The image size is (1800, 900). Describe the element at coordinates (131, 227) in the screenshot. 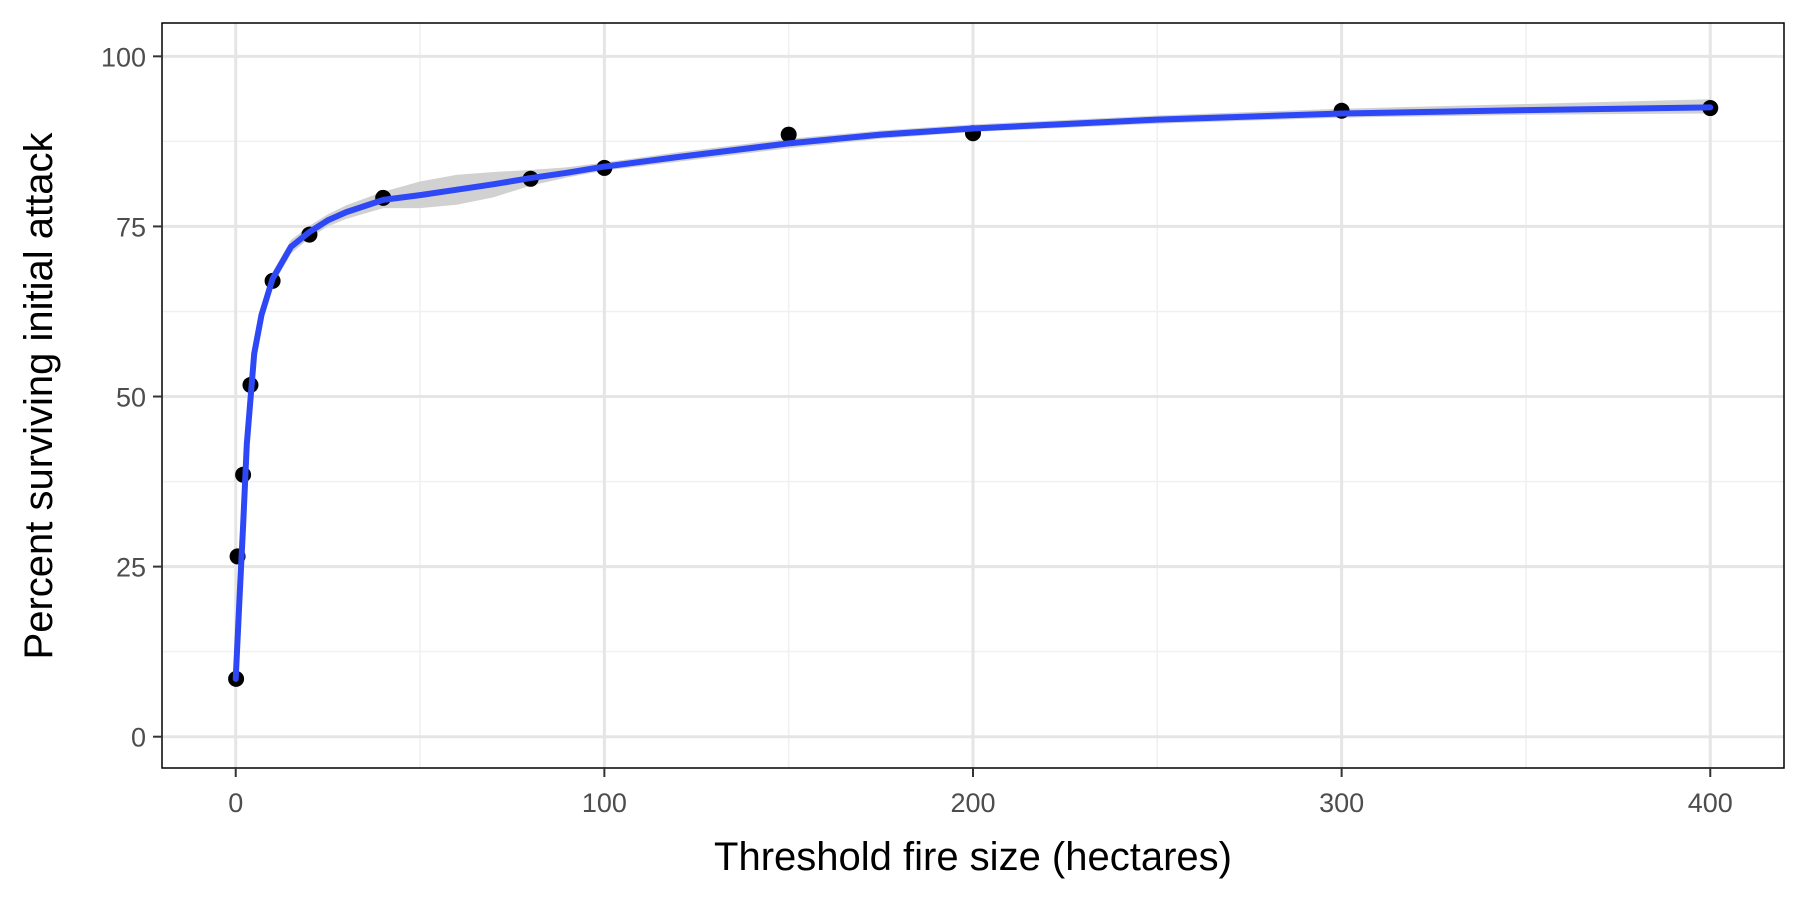

I see `y-tick-label: 75` at that location.